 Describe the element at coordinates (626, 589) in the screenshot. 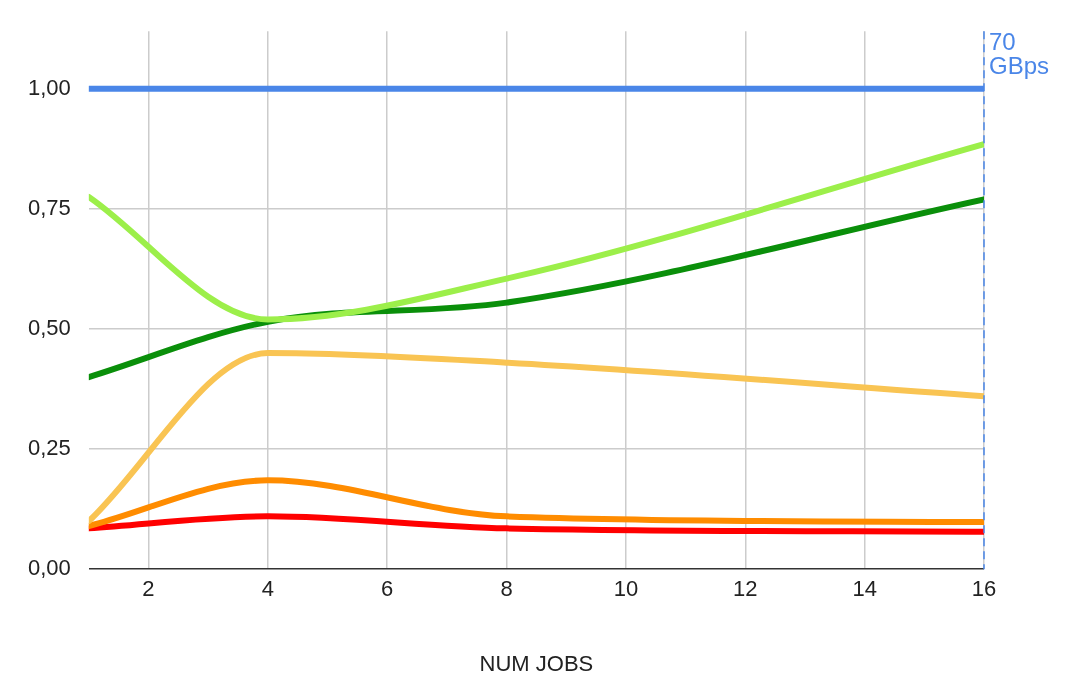

I see `x-tick-label: 10` at that location.